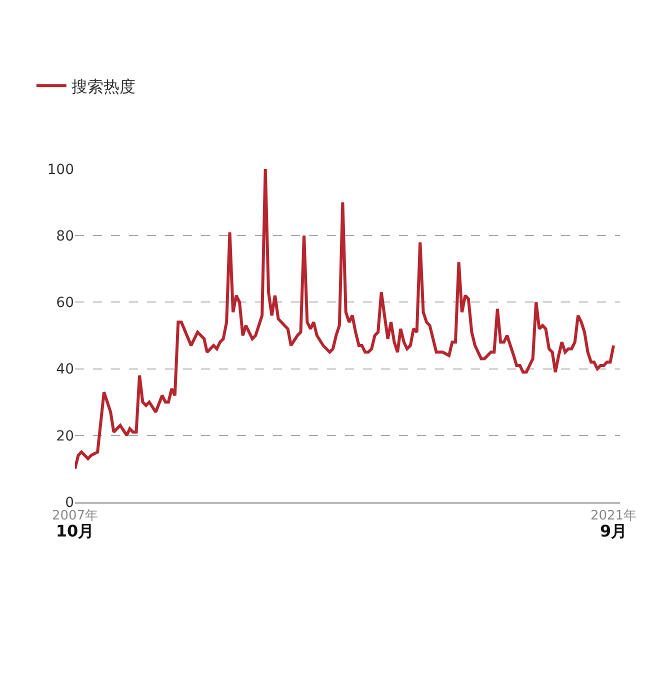 The image size is (669, 675). What do you see at coordinates (65, 436) in the screenshot?
I see `y-tick-label: 20` at bounding box center [65, 436].